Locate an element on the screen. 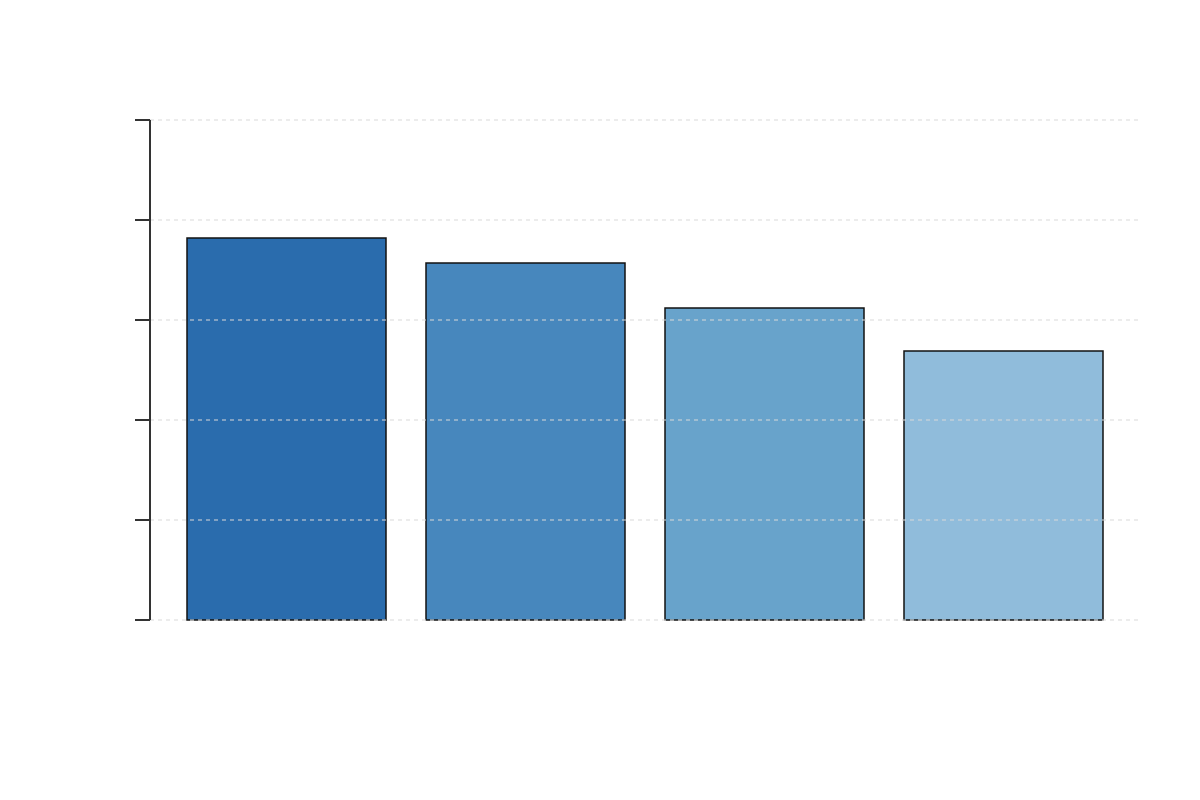 The height and width of the screenshot is (800, 1200). y-axis is located at coordinates (143, 370).